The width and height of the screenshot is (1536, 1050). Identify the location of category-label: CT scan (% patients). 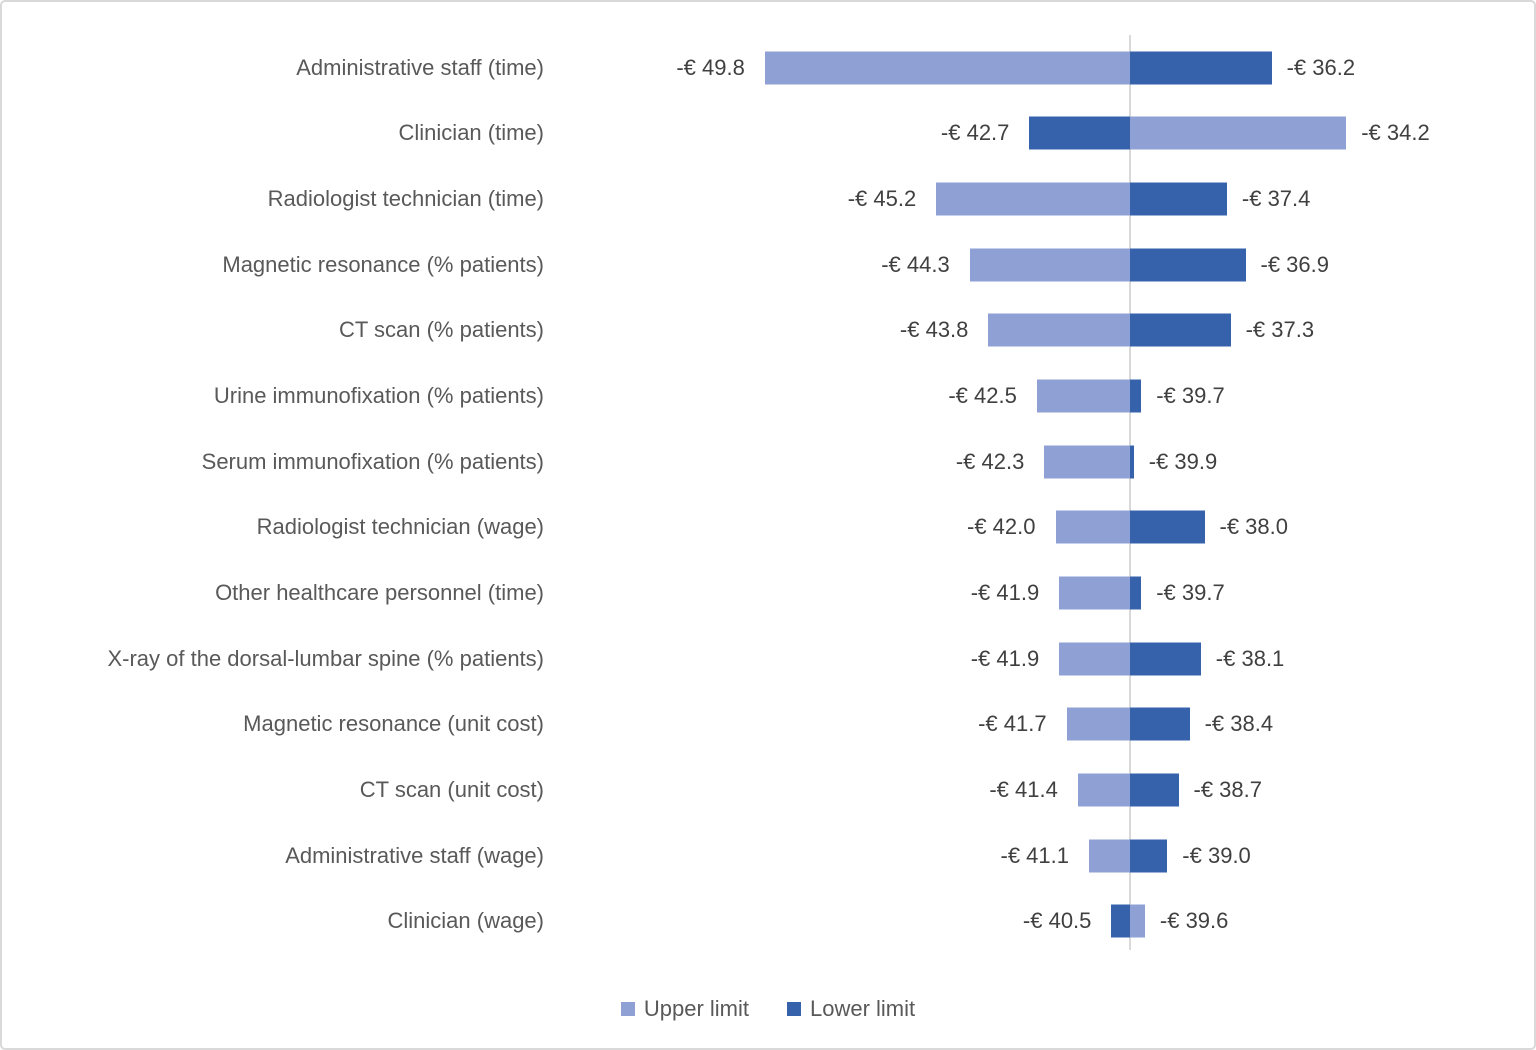
(441, 330).